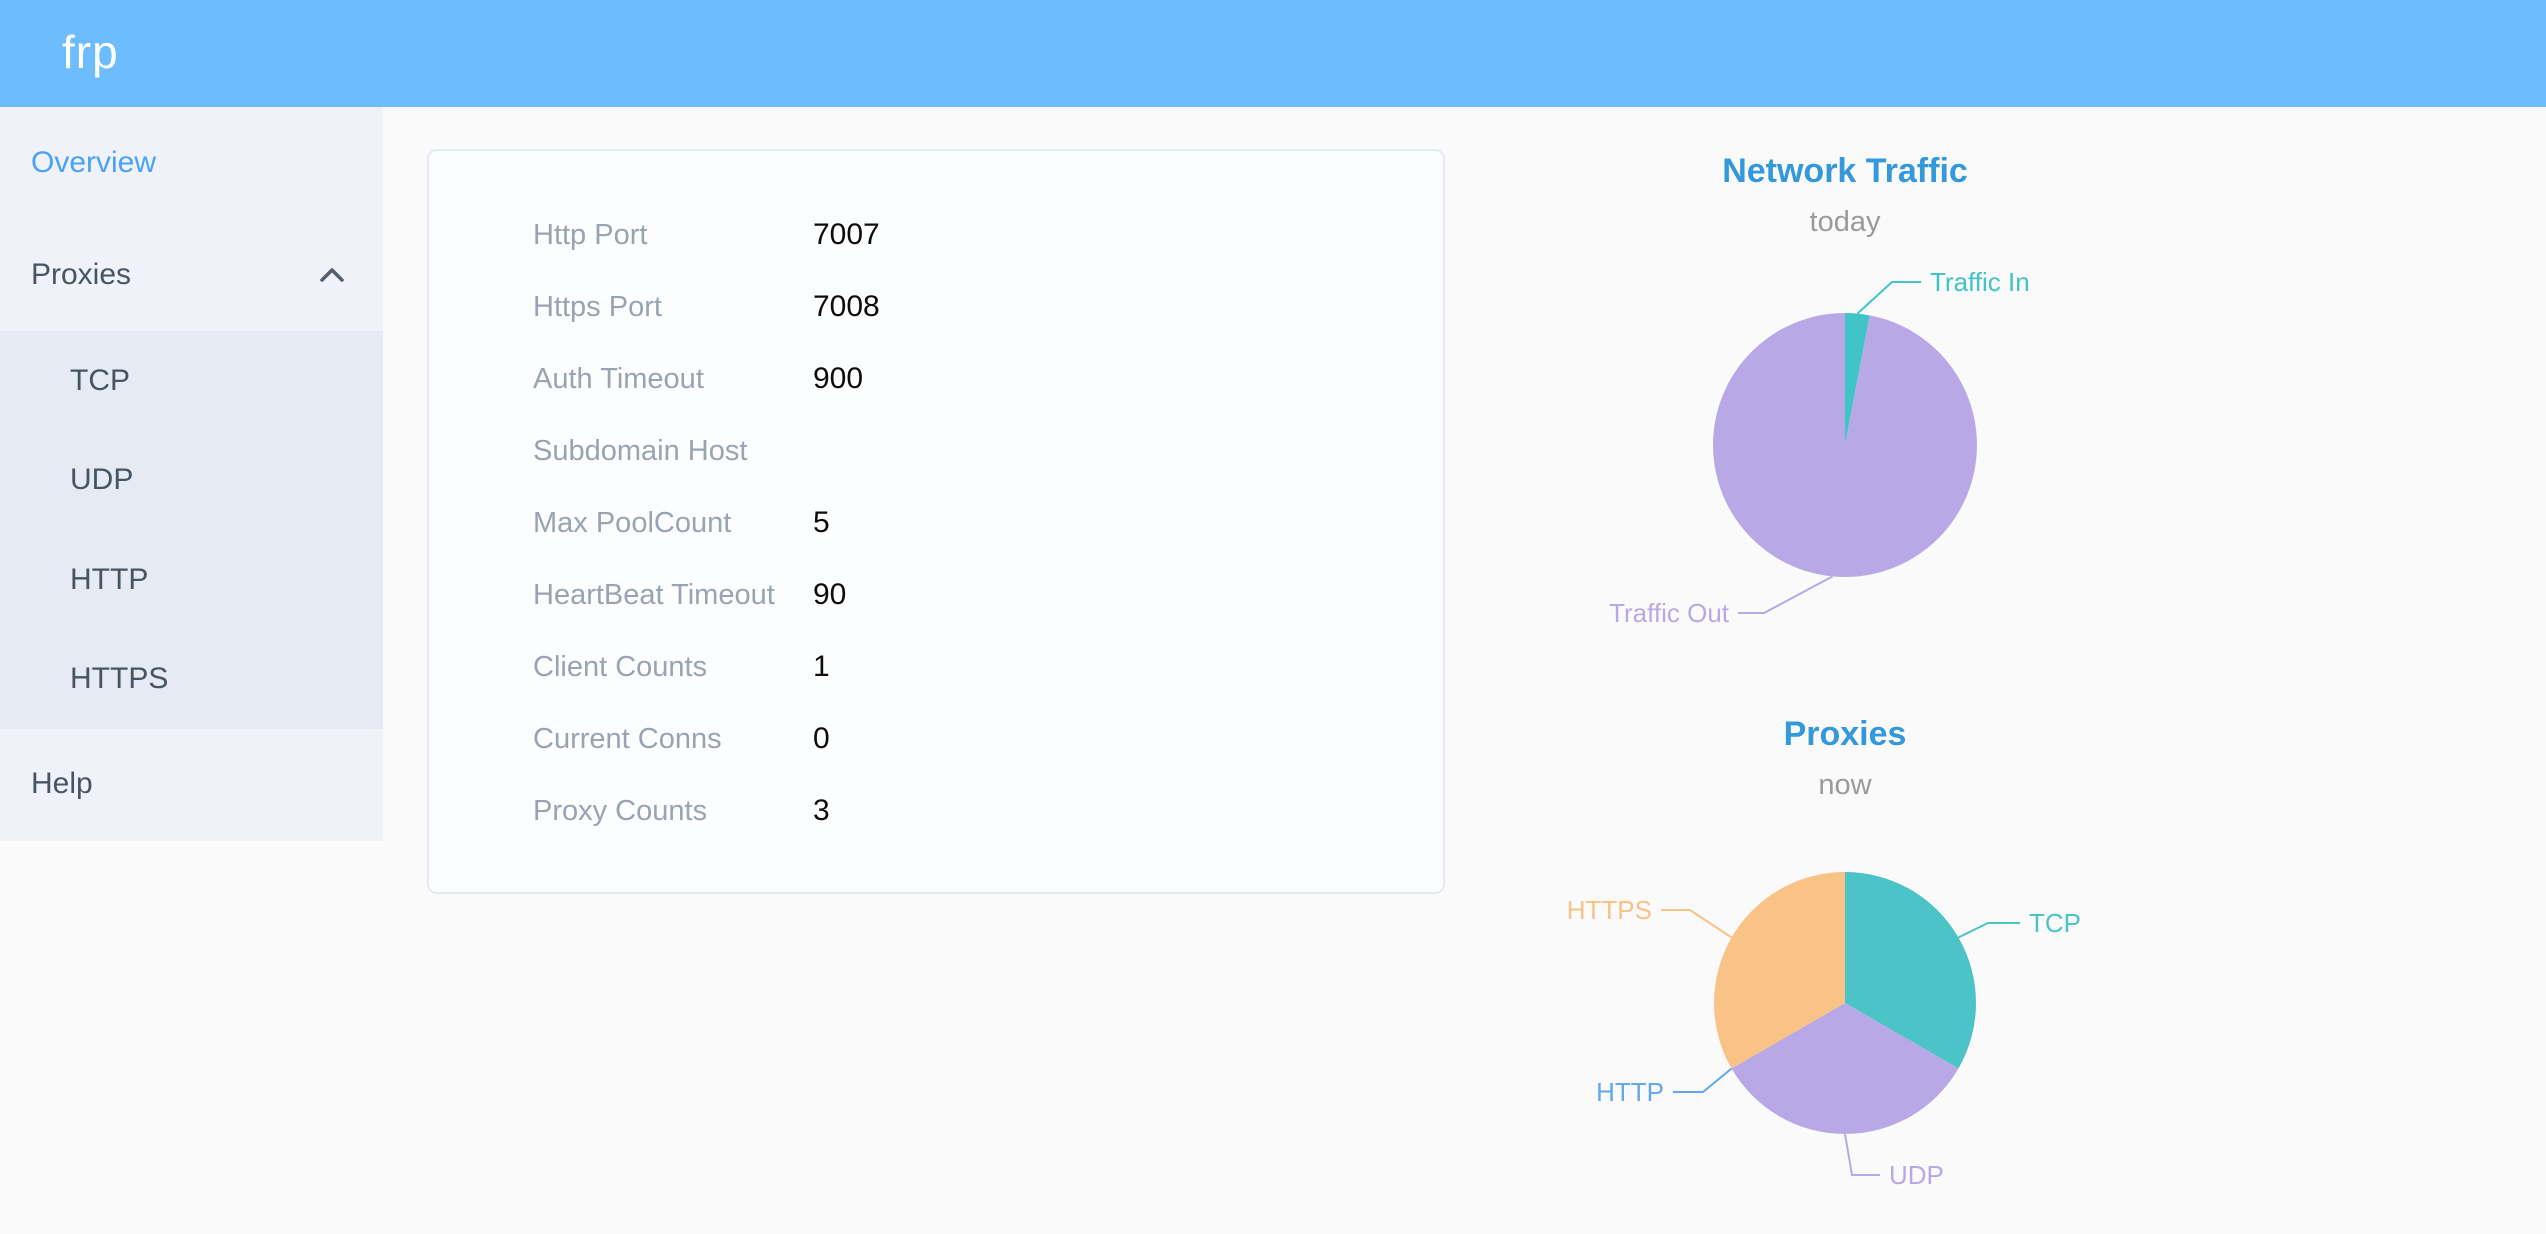 The image size is (2546, 1234). Describe the element at coordinates (821, 522) in the screenshot. I see `info-value: 5` at that location.